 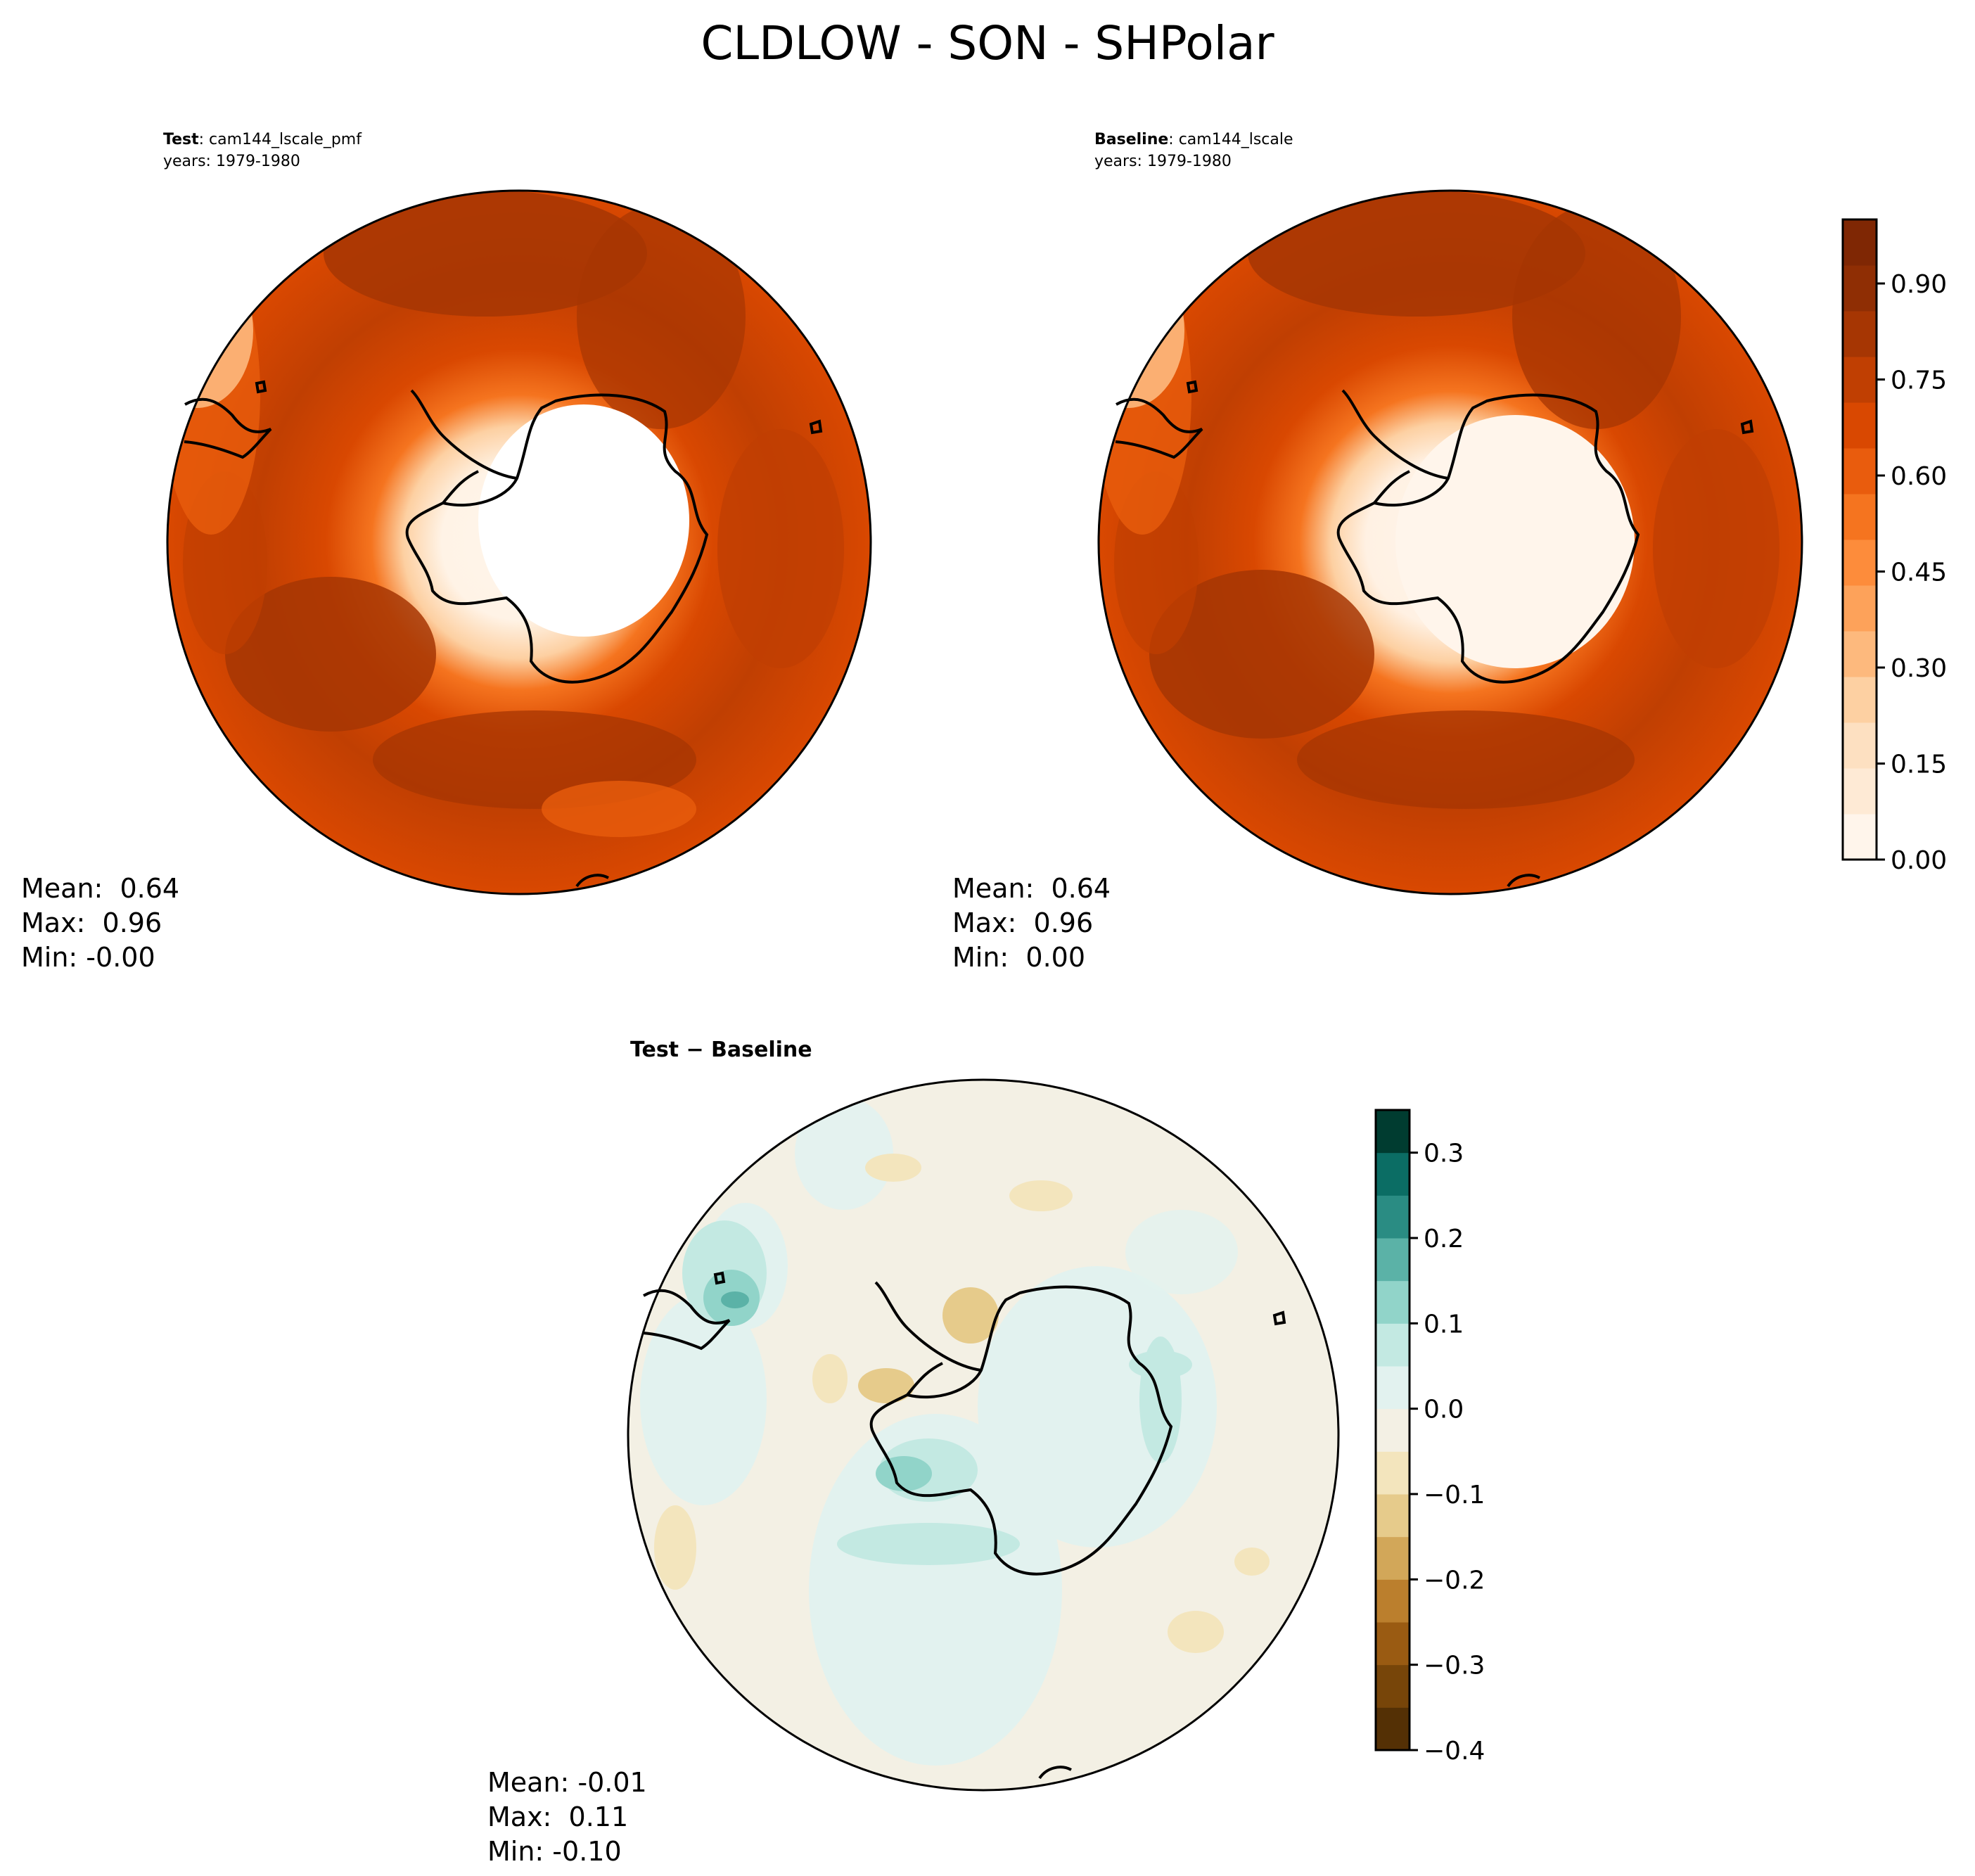 What do you see at coordinates (181, 139) in the screenshot?
I see `test-label-bold: Test` at bounding box center [181, 139].